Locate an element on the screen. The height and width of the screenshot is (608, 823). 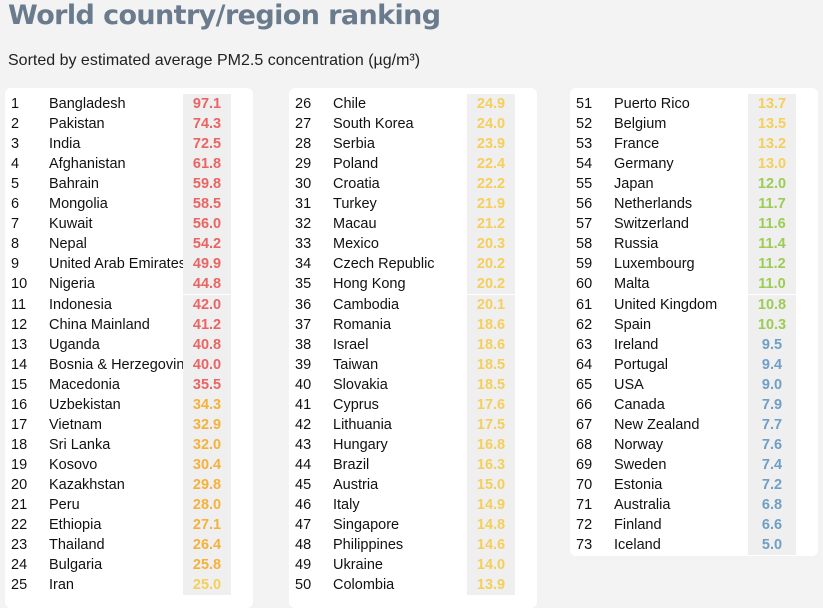
pm25-value: 7.4 is located at coordinates (772, 464).